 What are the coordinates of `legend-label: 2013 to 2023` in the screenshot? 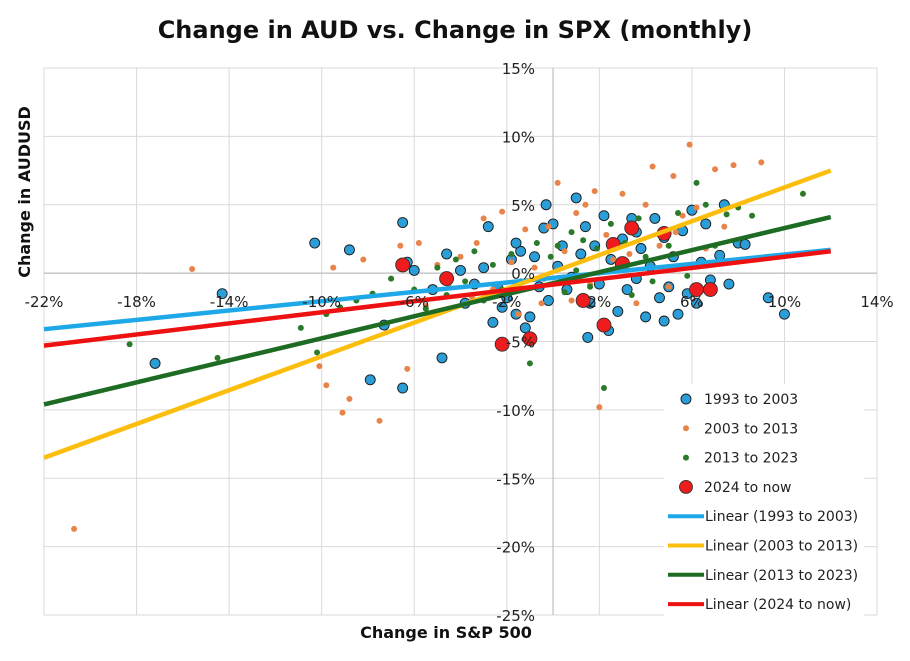 It's located at (751, 459).